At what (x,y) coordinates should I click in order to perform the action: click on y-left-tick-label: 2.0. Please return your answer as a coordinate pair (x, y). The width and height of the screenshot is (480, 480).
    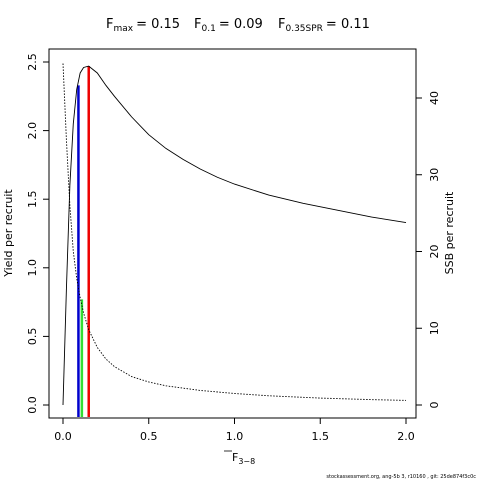
    Looking at the image, I should click on (32, 131).